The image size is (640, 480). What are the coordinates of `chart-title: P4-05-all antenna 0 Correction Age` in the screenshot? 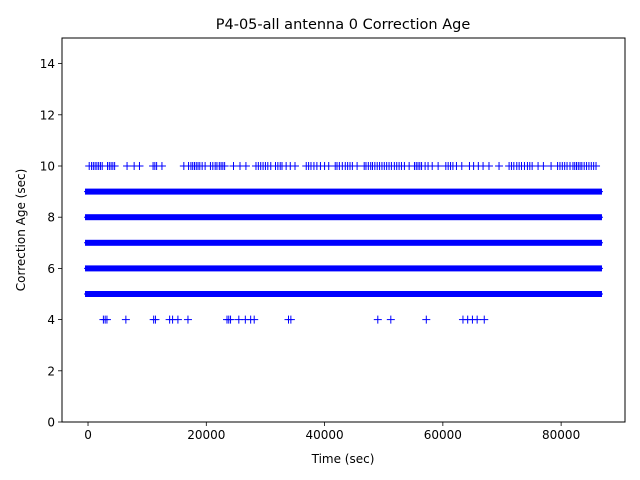 It's located at (343, 25).